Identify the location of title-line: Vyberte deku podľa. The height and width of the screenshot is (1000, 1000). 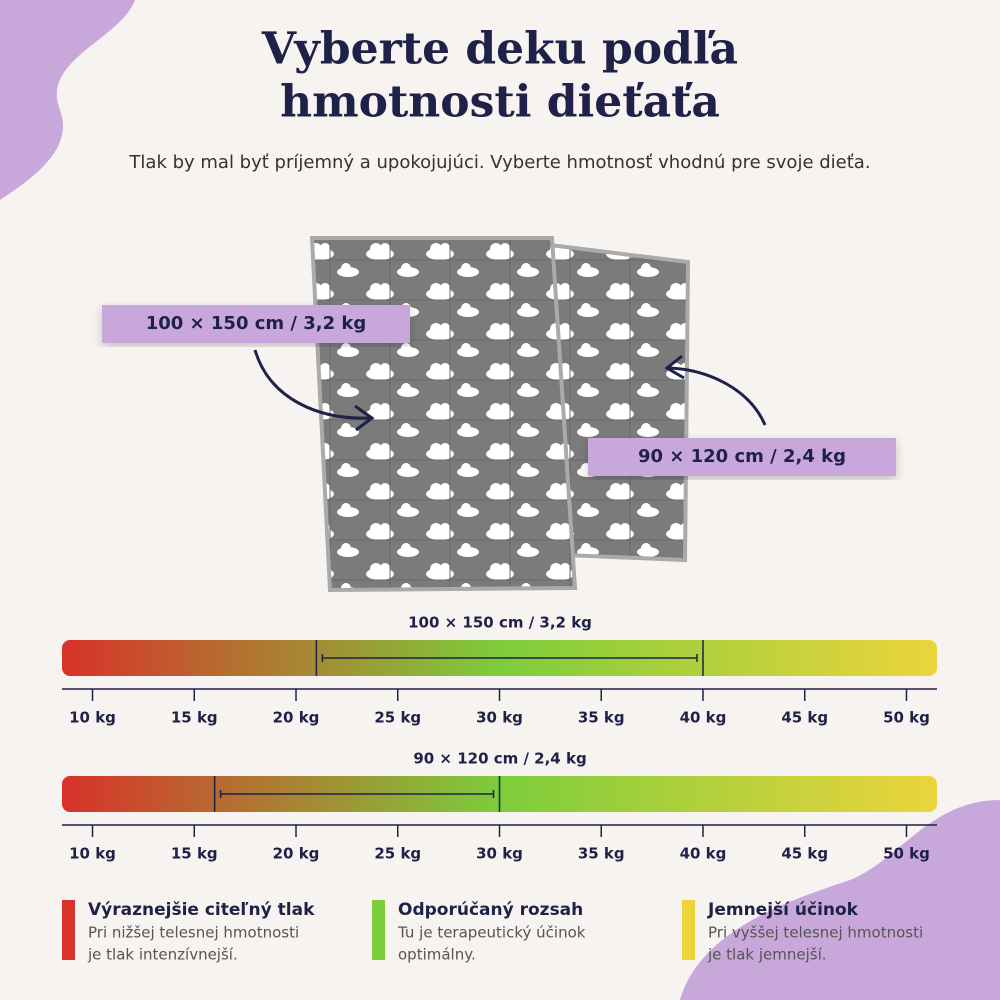
(499, 49).